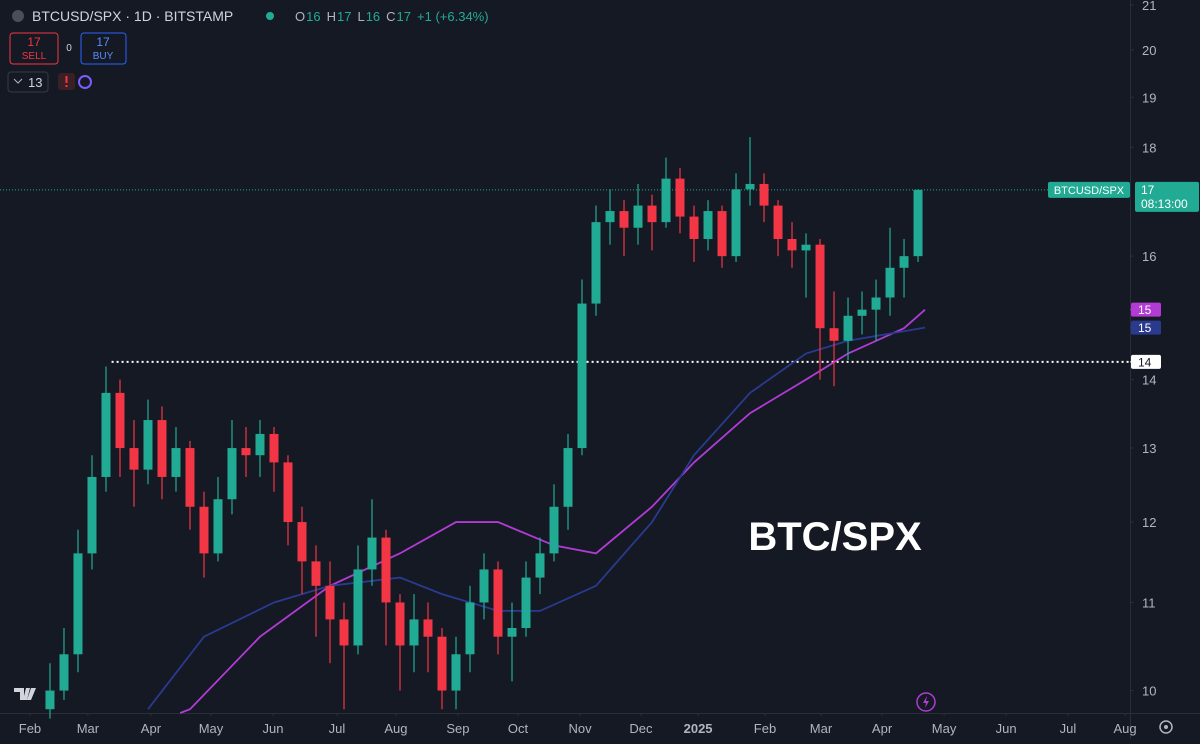  Describe the element at coordinates (1164, 204) in the screenshot. I see `price-badge-countdown: 08:13:00` at that location.